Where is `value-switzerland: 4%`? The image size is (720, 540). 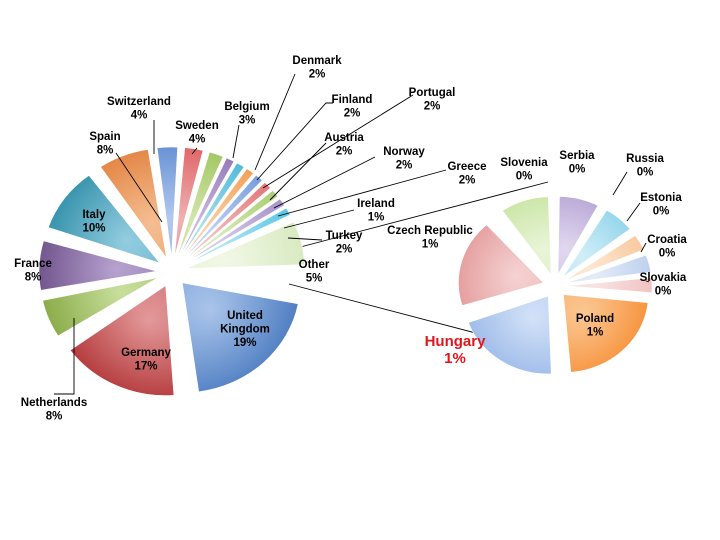
value-switzerland: 4% is located at coordinates (139, 116).